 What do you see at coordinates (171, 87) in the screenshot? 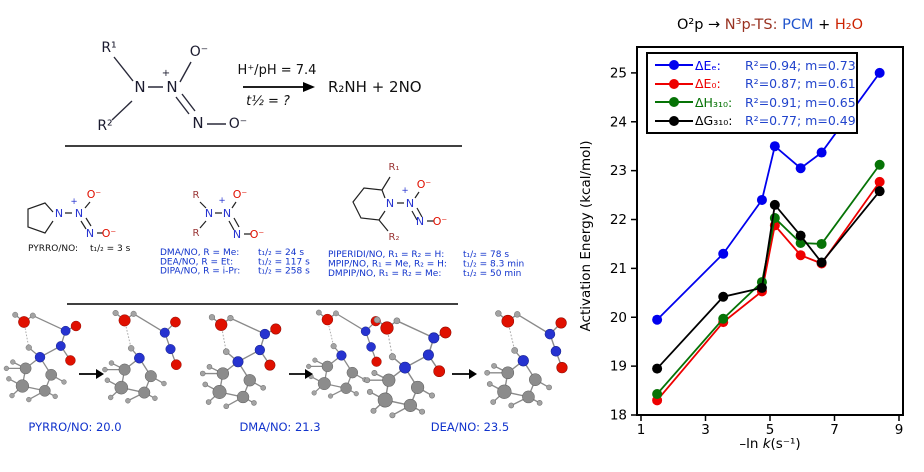
I see `scheme-atom-n-center: N` at bounding box center [171, 87].